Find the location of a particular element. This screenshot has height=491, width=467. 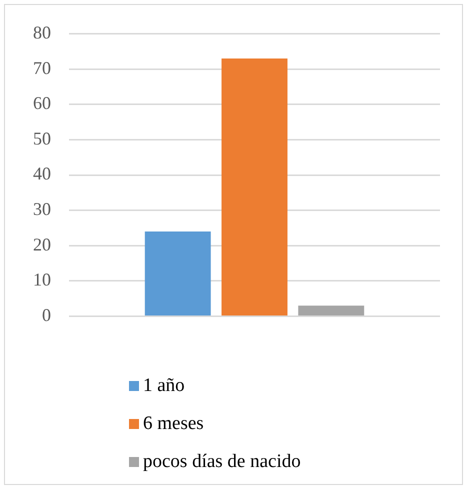

y-tick-label: 50 is located at coordinates (42, 138).